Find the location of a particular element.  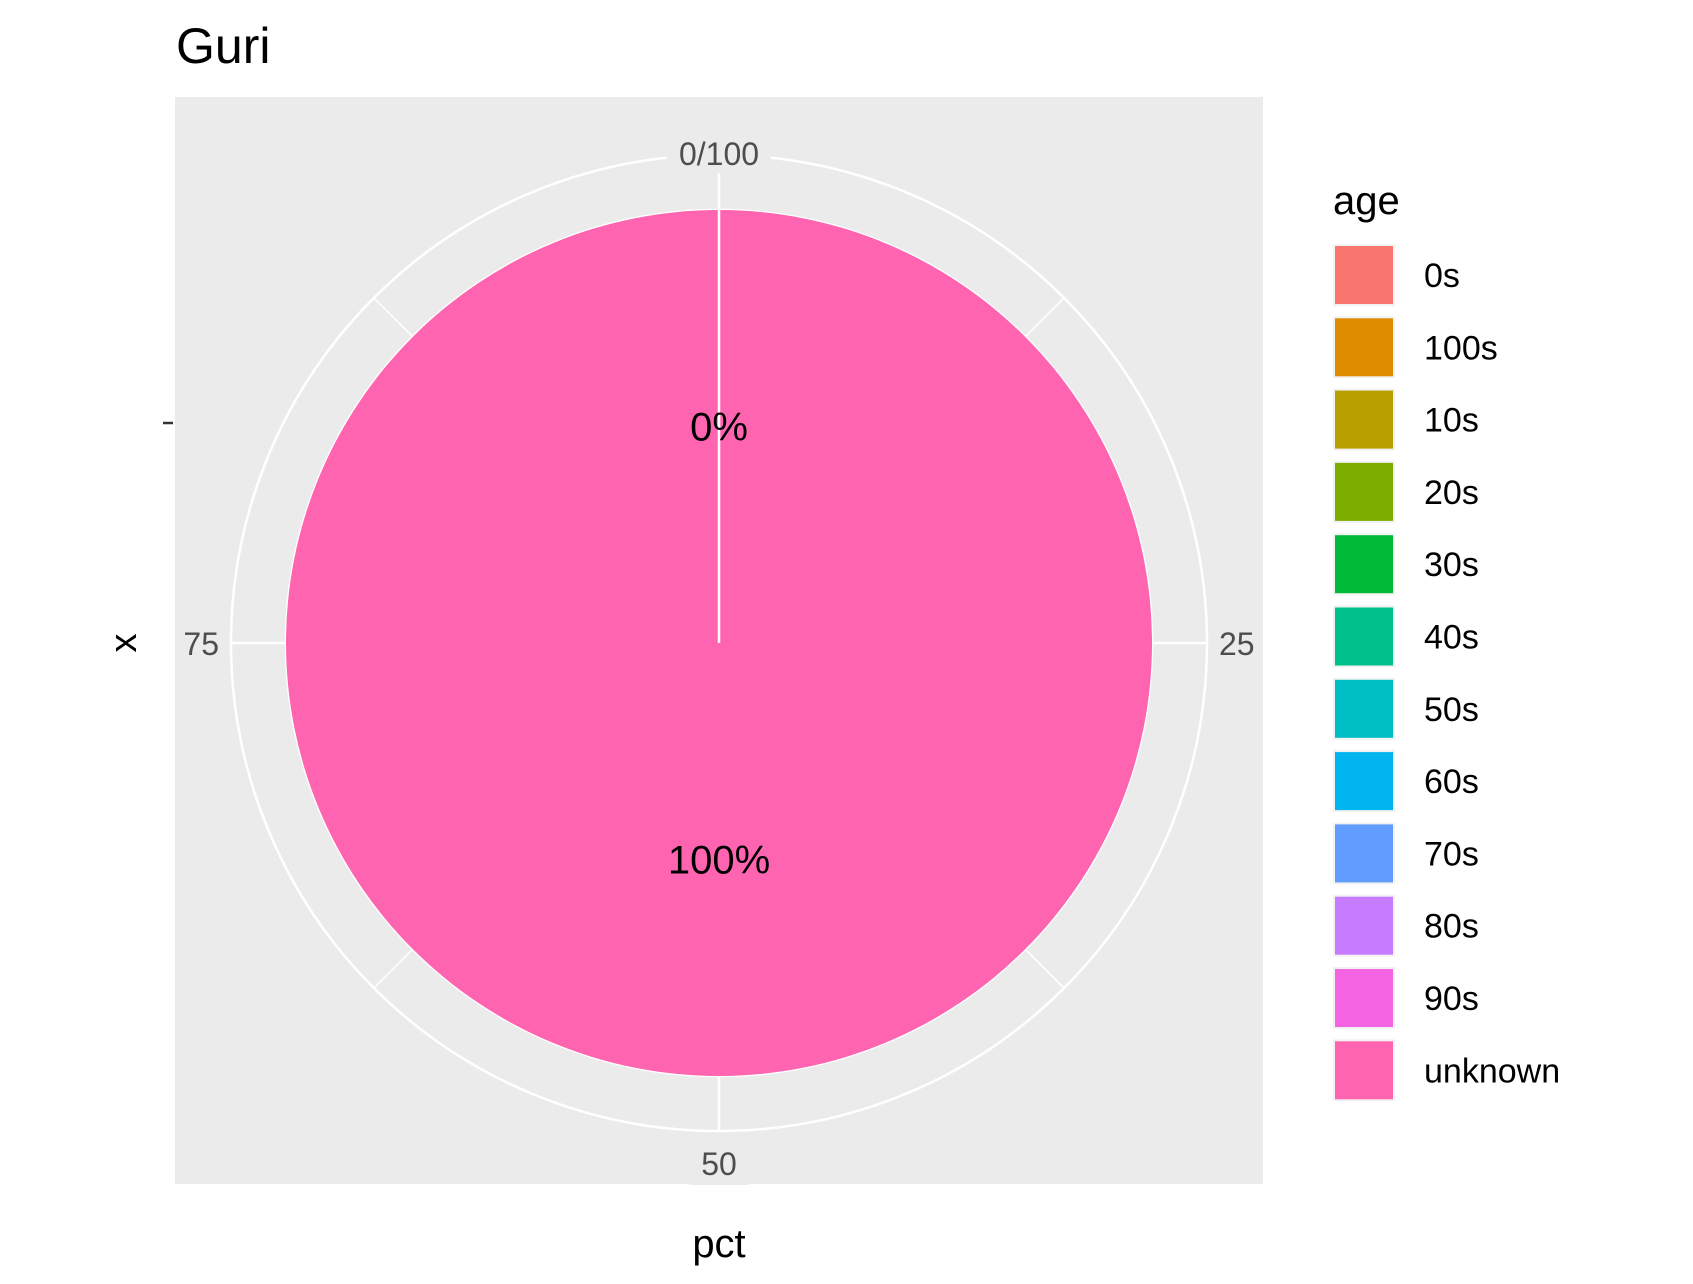

legend-swatch-50s is located at coordinates (1364, 708).